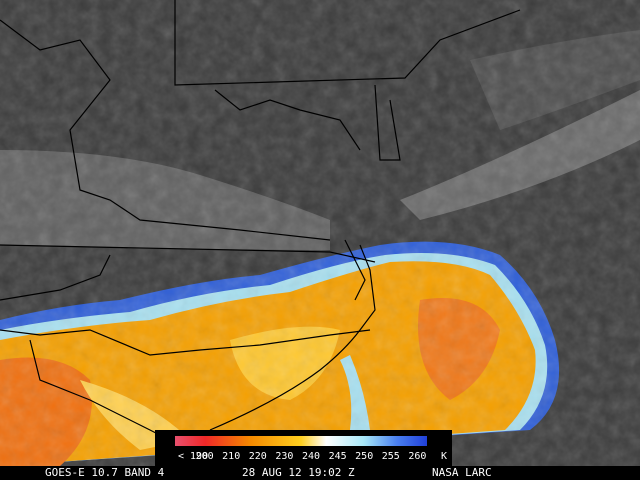  I want to click on colorbar-label: 255, so click(391, 456).